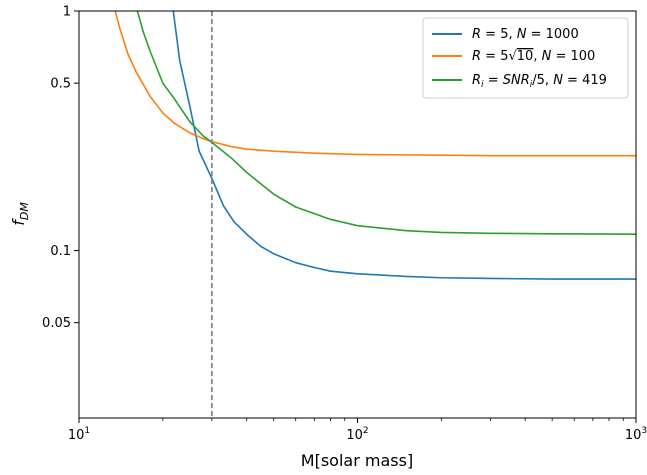 The image size is (647, 475). I want to click on y-tick-label: 1, so click(67, 12).